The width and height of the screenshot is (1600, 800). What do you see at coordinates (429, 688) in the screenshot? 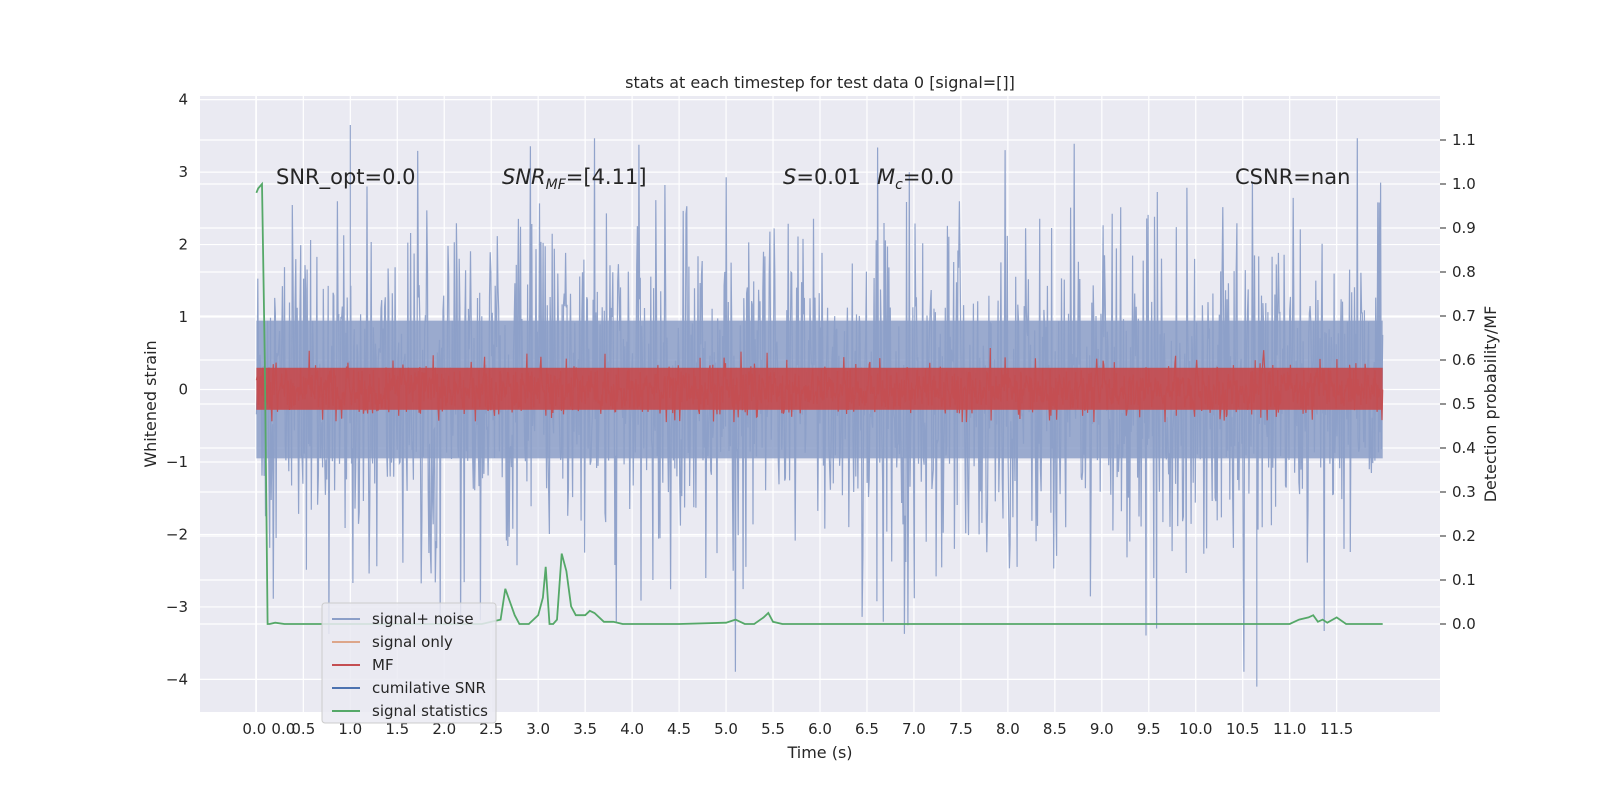
I see `legend-label: cumilative SNR` at bounding box center [429, 688].